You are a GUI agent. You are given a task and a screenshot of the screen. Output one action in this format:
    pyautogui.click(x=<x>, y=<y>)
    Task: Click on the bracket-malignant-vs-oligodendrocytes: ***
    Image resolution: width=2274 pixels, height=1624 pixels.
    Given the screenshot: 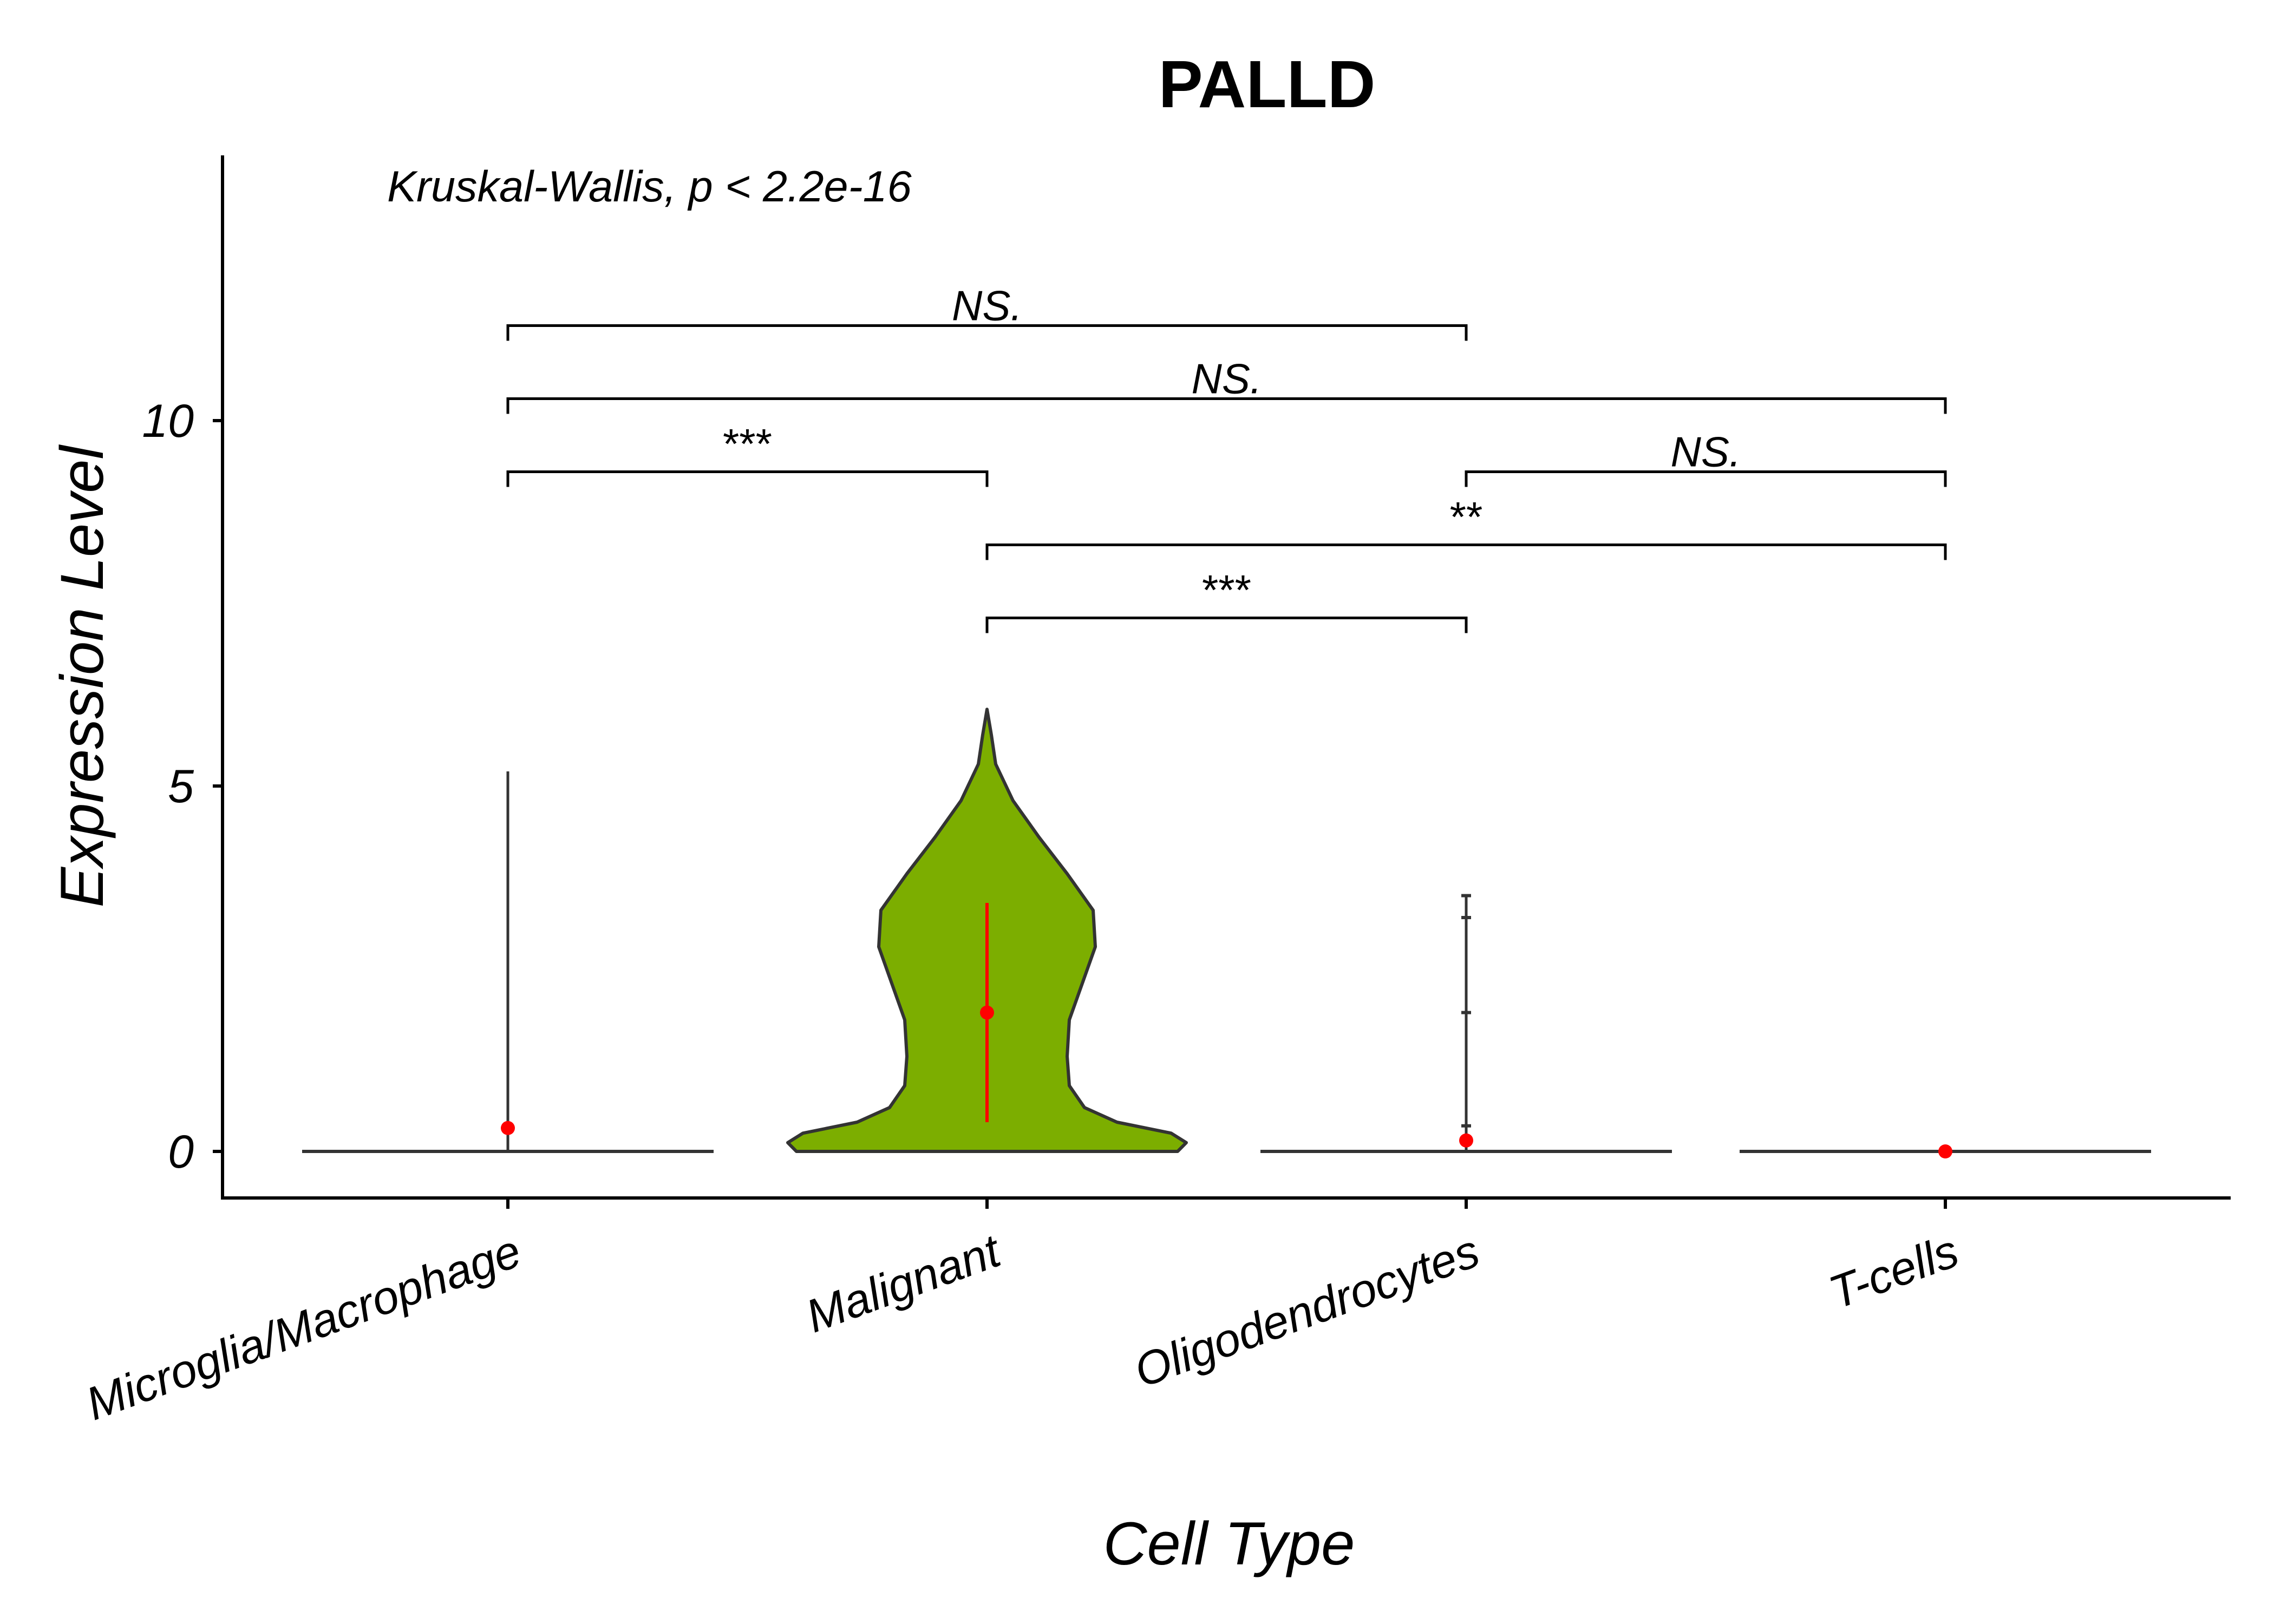 What is the action you would take?
    pyautogui.click(x=1226, y=599)
    